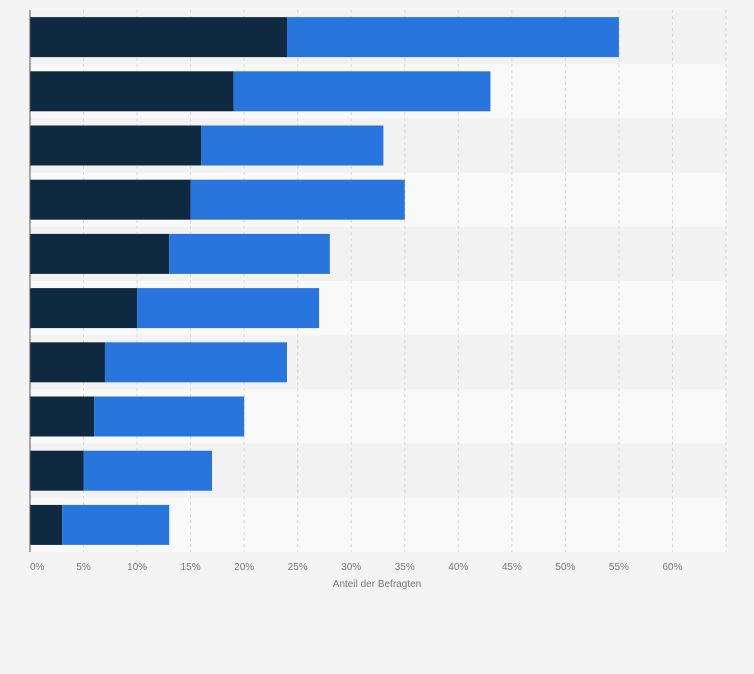 The image size is (754, 674). What do you see at coordinates (37, 567) in the screenshot?
I see `x-tick-label: 0%` at bounding box center [37, 567].